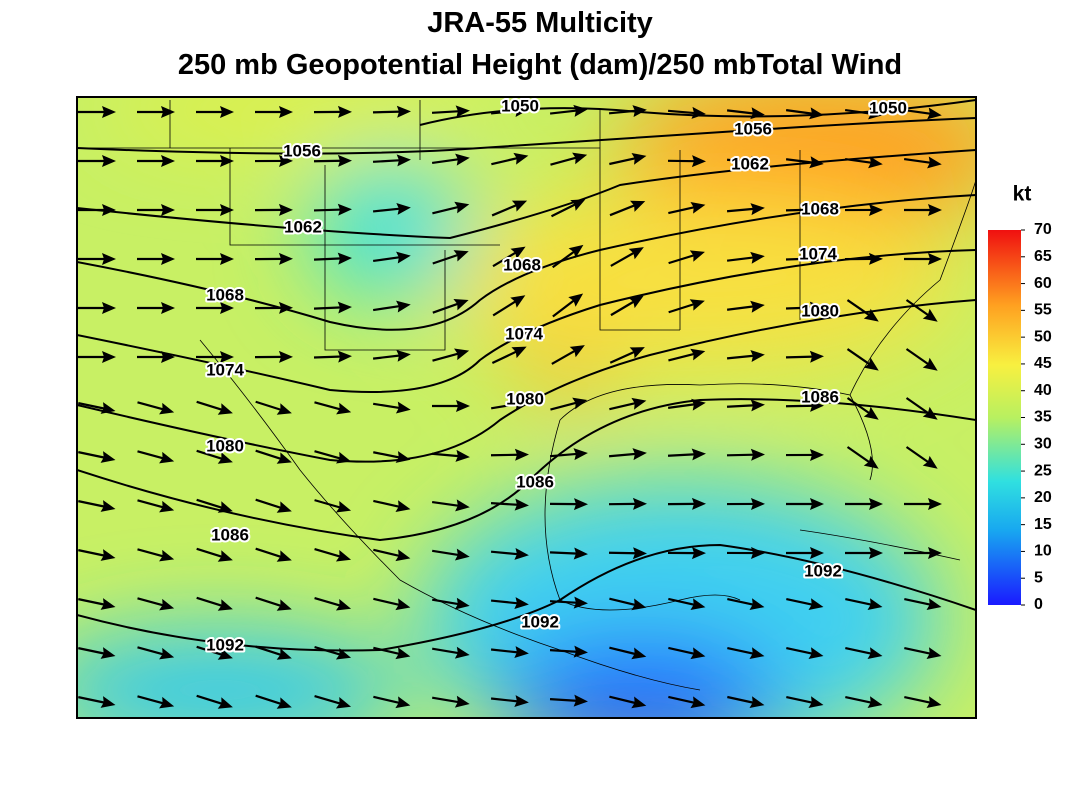 The width and height of the screenshot is (1080, 810). What do you see at coordinates (1043, 229) in the screenshot?
I see `colorbar-tick-label: 70` at bounding box center [1043, 229].